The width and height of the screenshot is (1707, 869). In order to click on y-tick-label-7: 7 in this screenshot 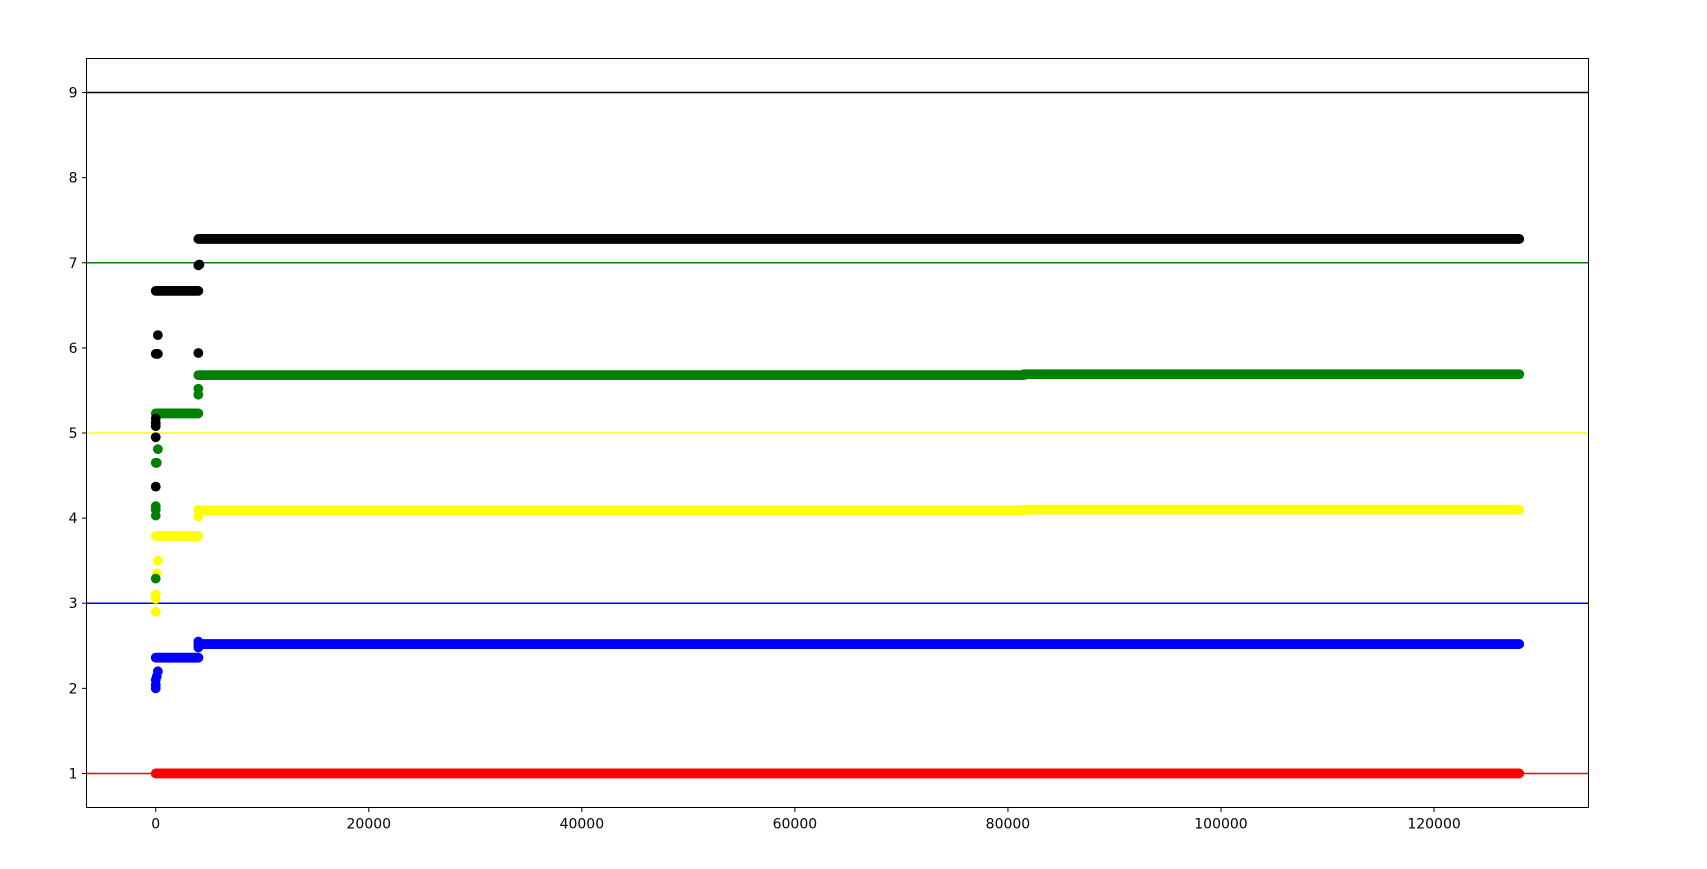, I will do `click(73, 264)`.